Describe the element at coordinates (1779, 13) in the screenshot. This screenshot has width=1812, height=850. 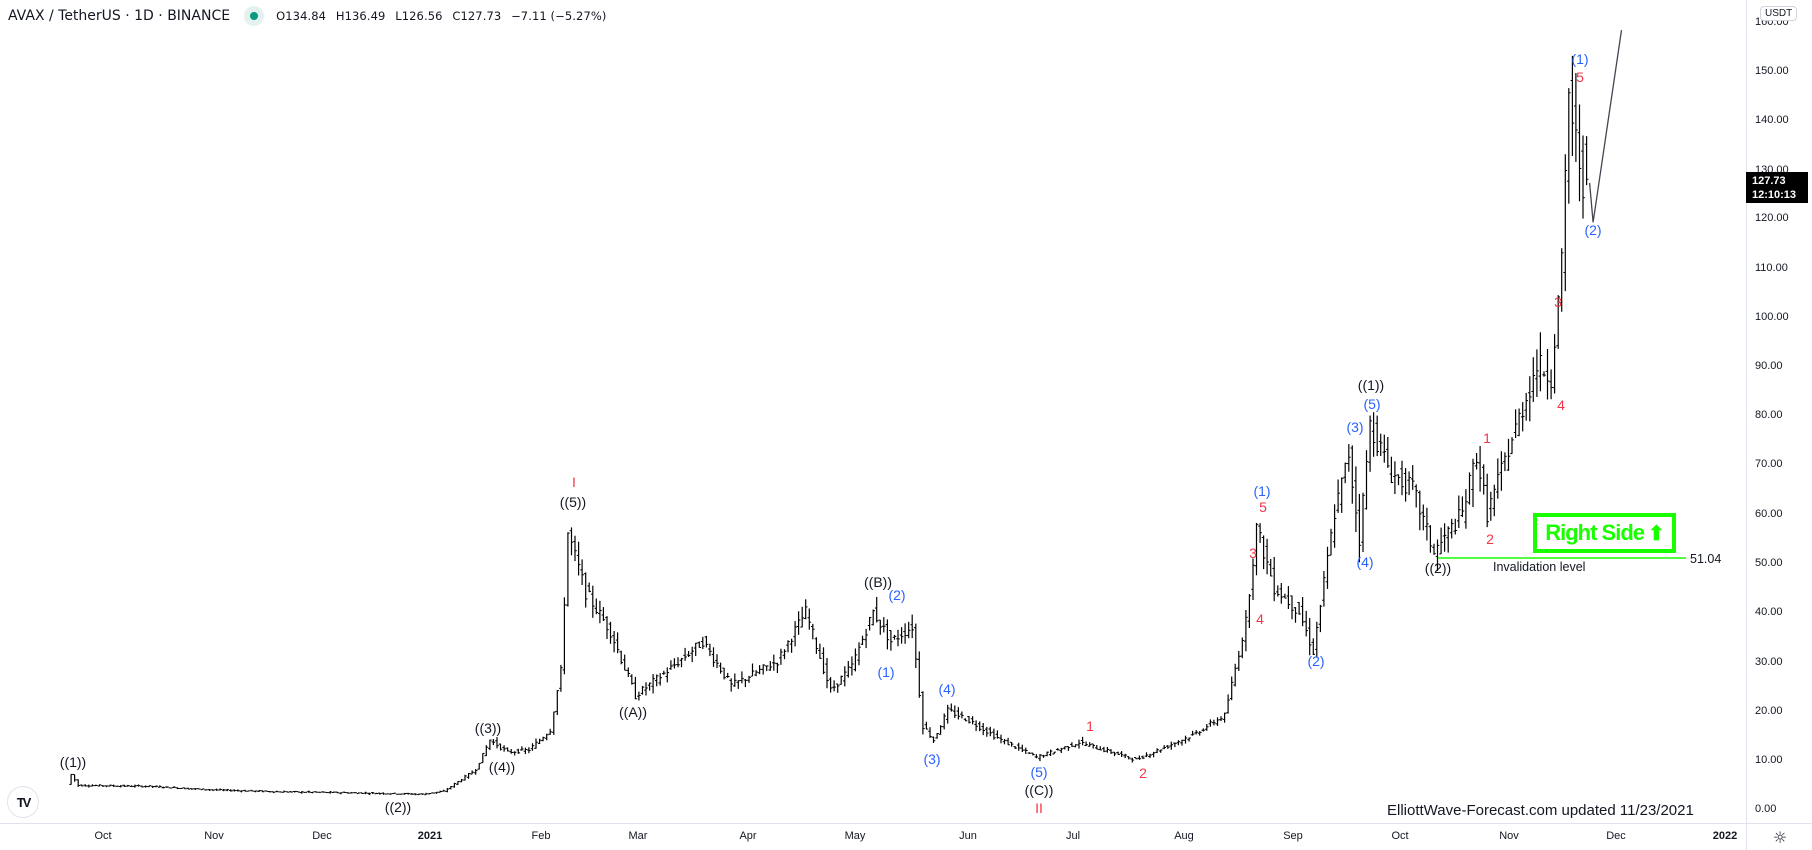
I see `currency-button: USDT` at that location.